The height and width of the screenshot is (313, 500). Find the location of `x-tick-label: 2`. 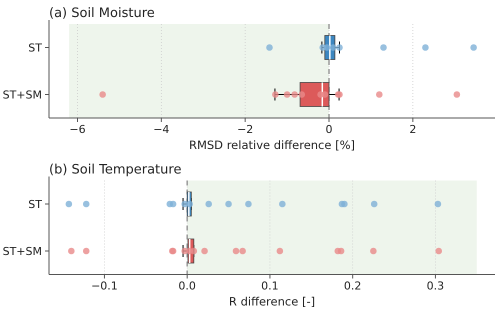

x-tick-label: 2 is located at coordinates (412, 129).